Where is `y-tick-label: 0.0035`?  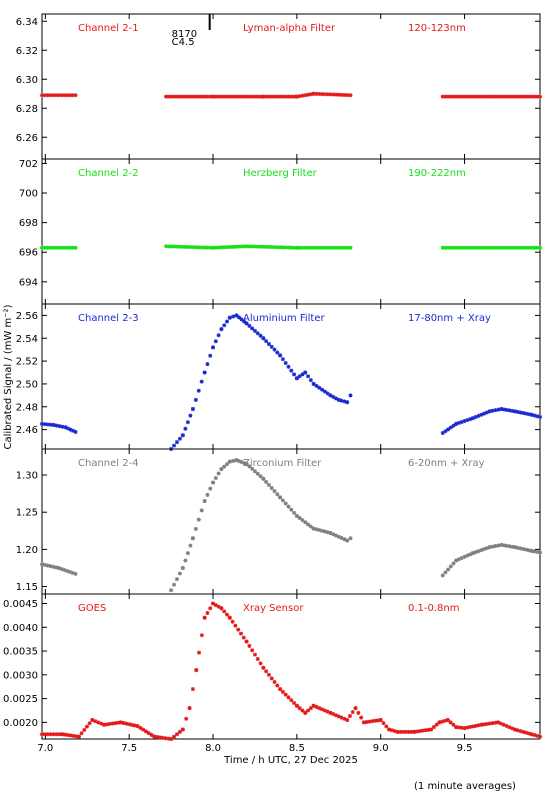
y-tick-label: 0.0035 is located at coordinates (20, 652).